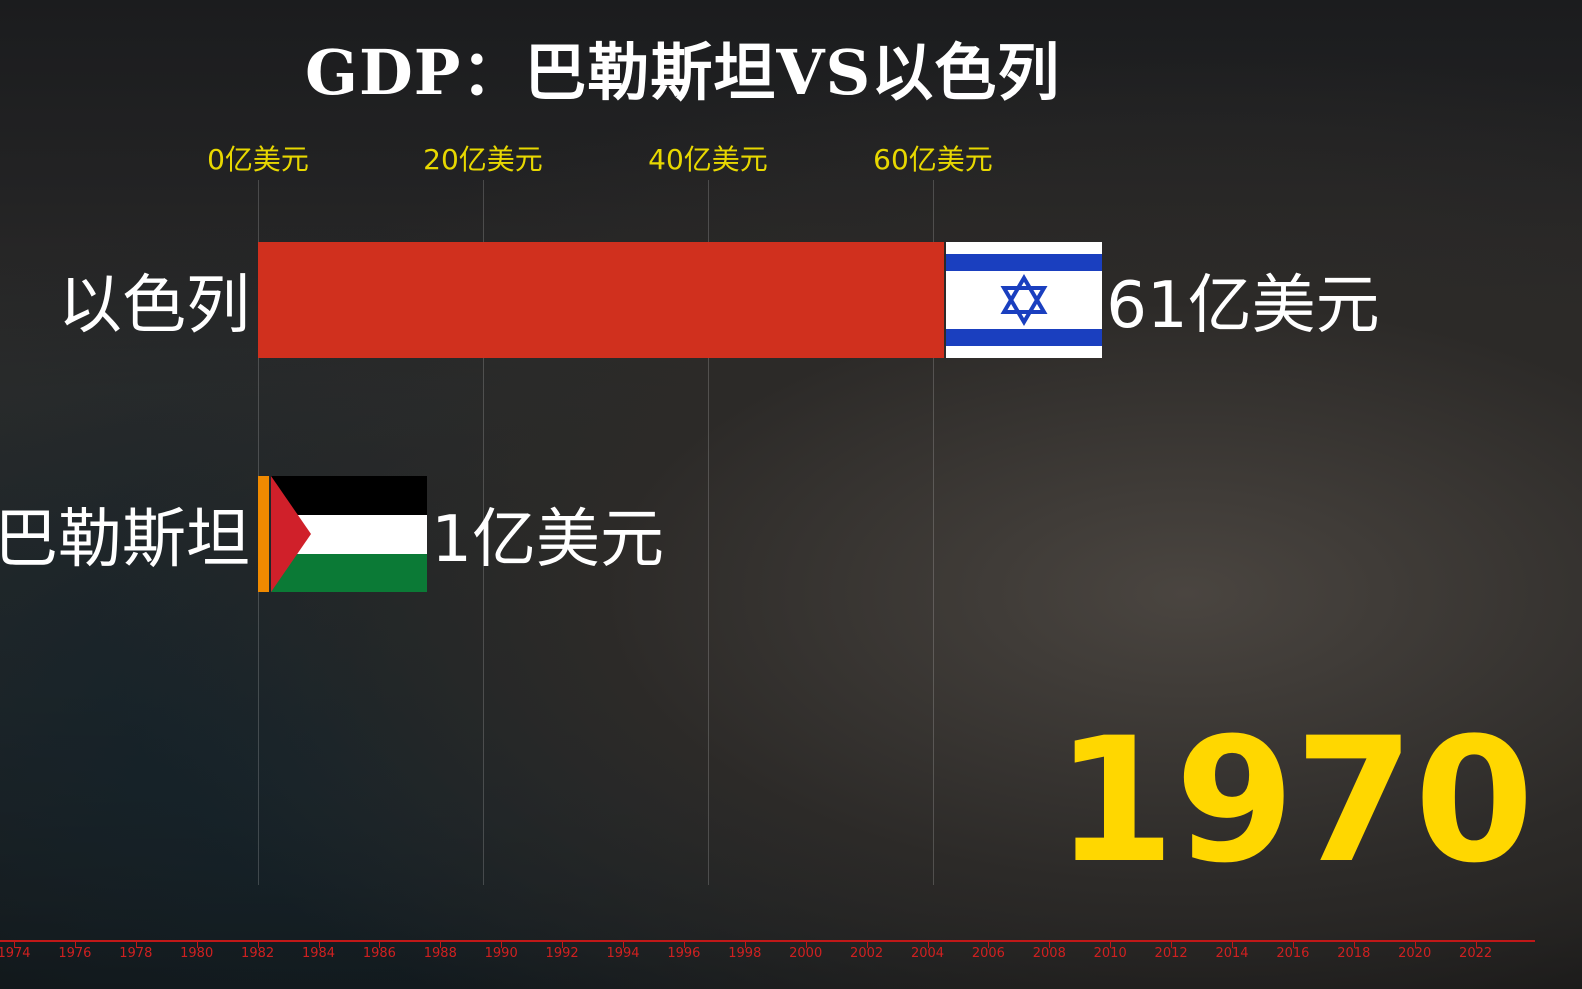  Describe the element at coordinates (562, 953) in the screenshot. I see `timeline-year-label: 1992` at that location.